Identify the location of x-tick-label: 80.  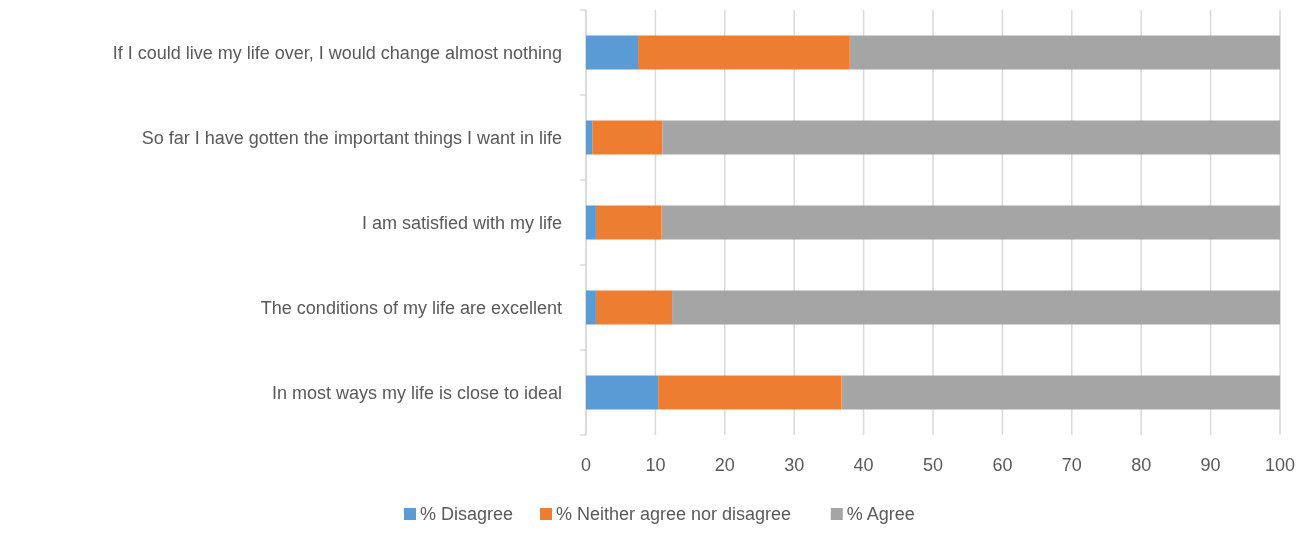
(1141, 465).